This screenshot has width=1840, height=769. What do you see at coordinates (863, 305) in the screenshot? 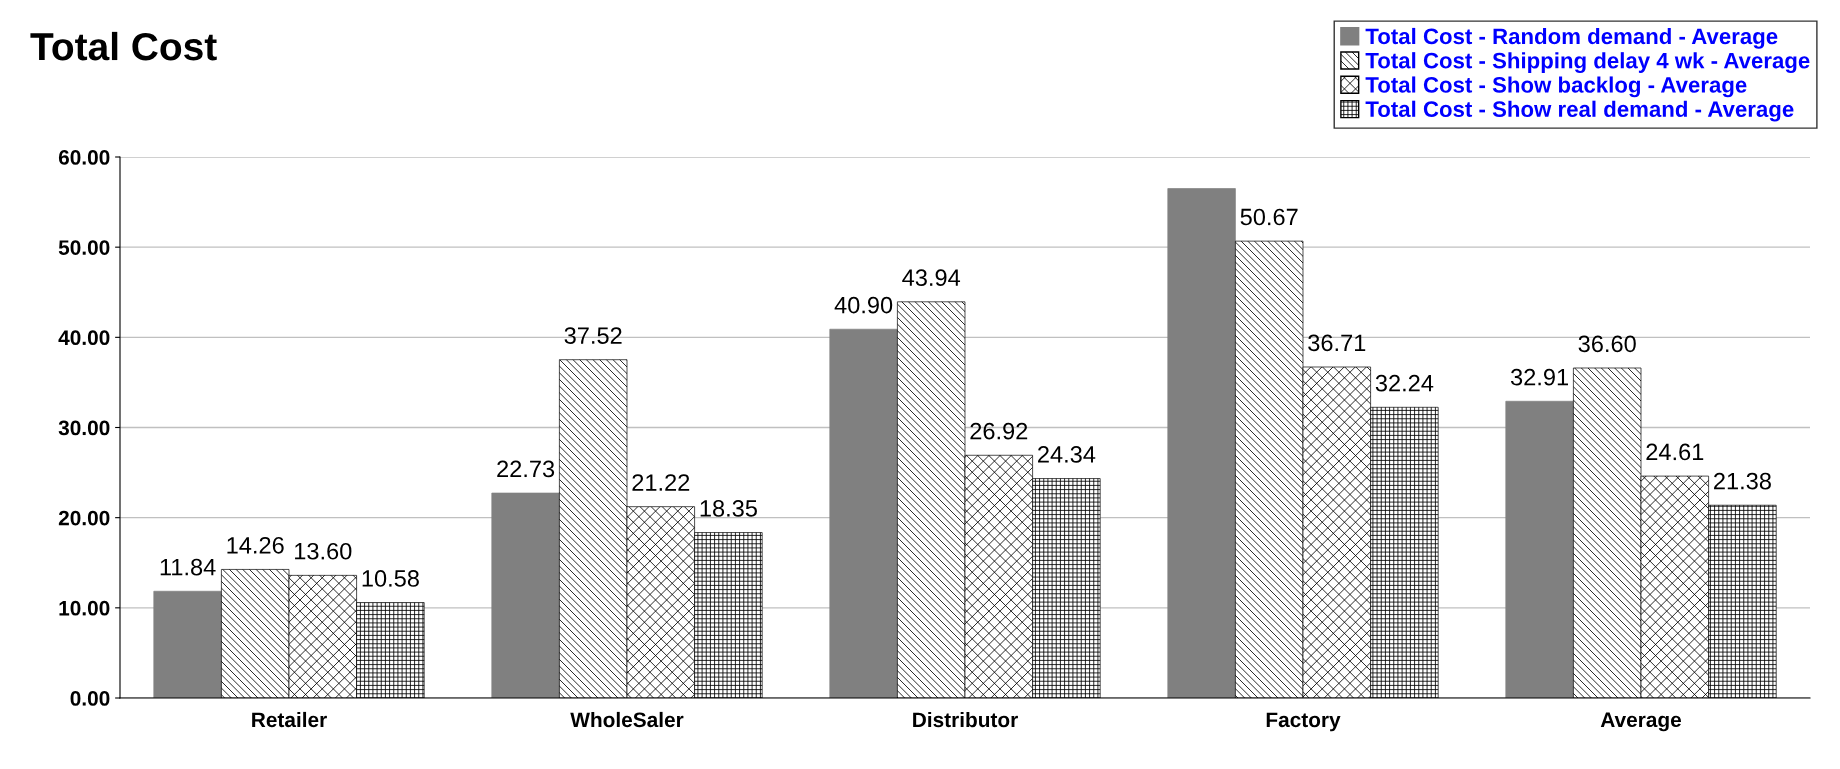
I see `data-label: 40.90` at bounding box center [863, 305].